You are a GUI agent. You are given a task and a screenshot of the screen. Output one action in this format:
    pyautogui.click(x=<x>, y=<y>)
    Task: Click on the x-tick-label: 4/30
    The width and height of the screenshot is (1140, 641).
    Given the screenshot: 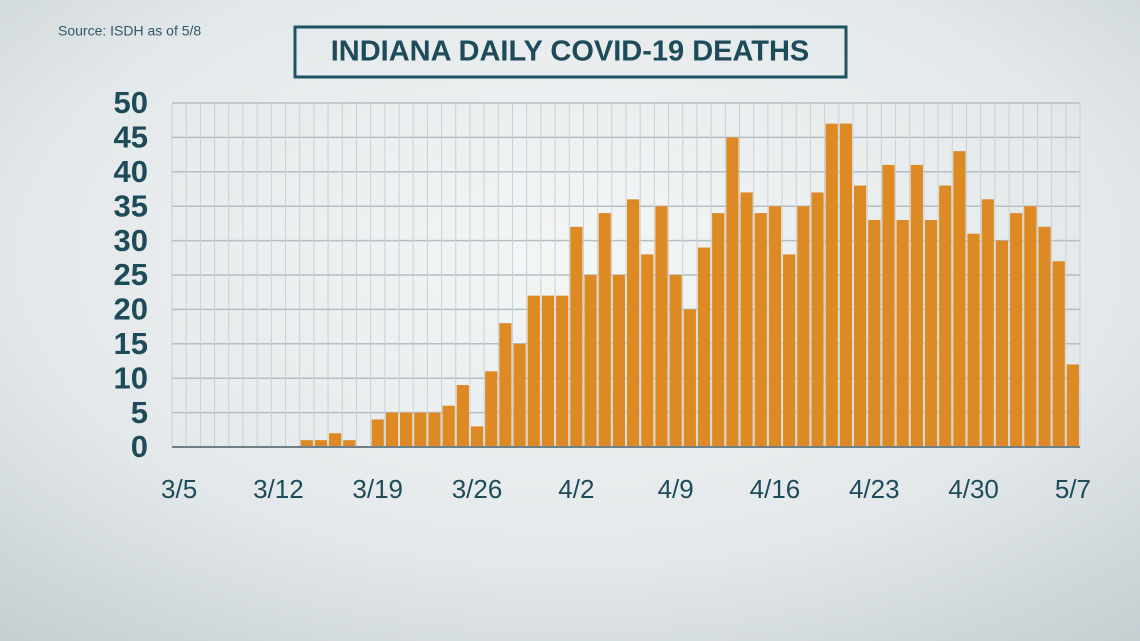 What is the action you would take?
    pyautogui.click(x=973, y=489)
    